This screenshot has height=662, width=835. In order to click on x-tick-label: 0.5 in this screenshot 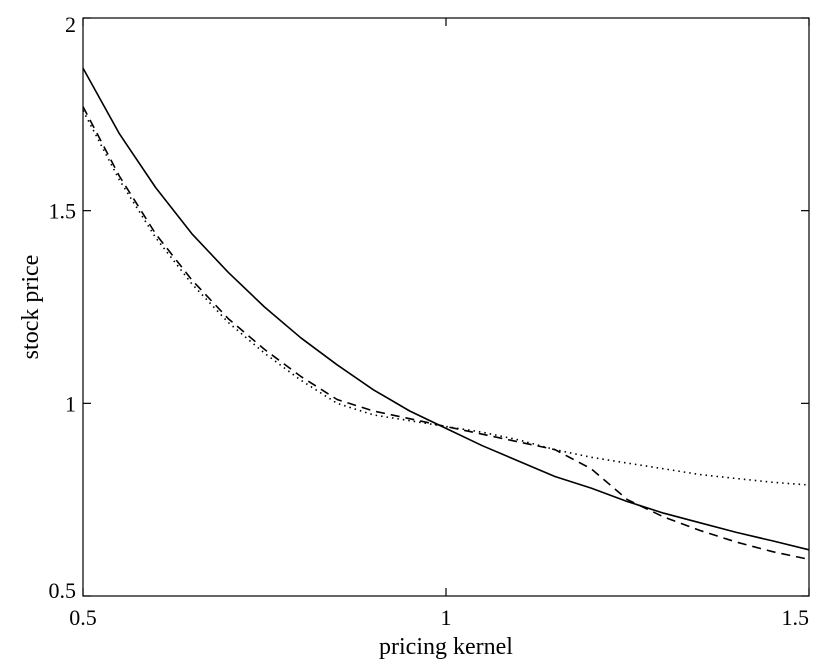, I will do `click(83, 617)`.